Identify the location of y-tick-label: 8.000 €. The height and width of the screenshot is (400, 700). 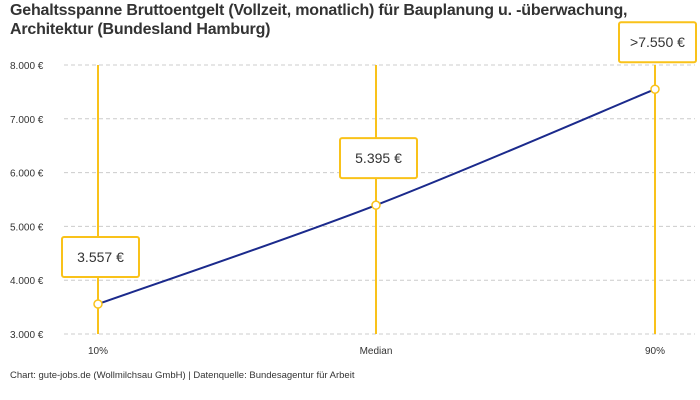
(27, 66).